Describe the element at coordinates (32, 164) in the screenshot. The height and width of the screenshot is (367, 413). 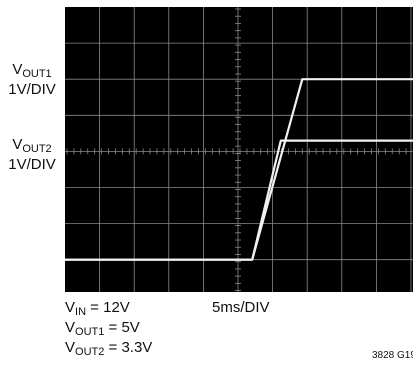
I see `vout2-scale-label: 1V/DIV` at that location.